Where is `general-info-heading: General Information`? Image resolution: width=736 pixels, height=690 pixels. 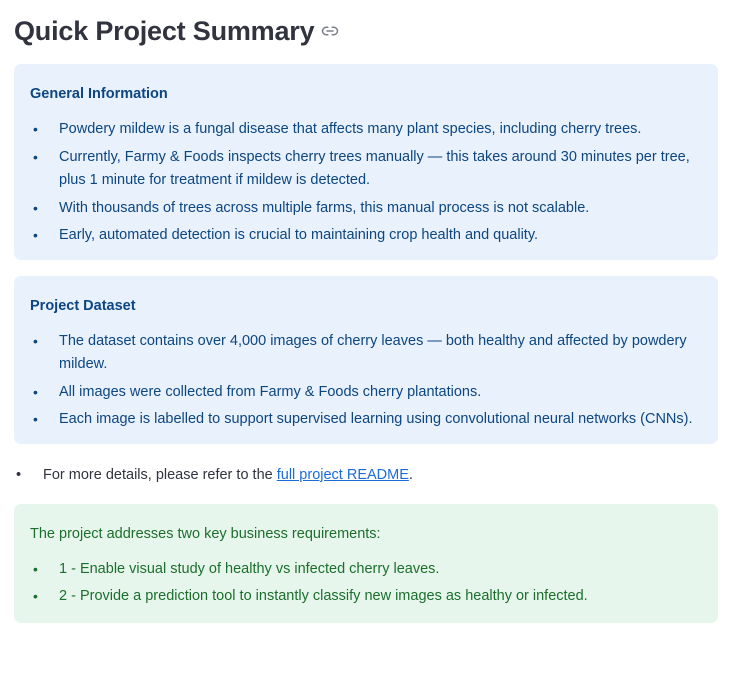
general-info-heading: General Information is located at coordinates (99, 94).